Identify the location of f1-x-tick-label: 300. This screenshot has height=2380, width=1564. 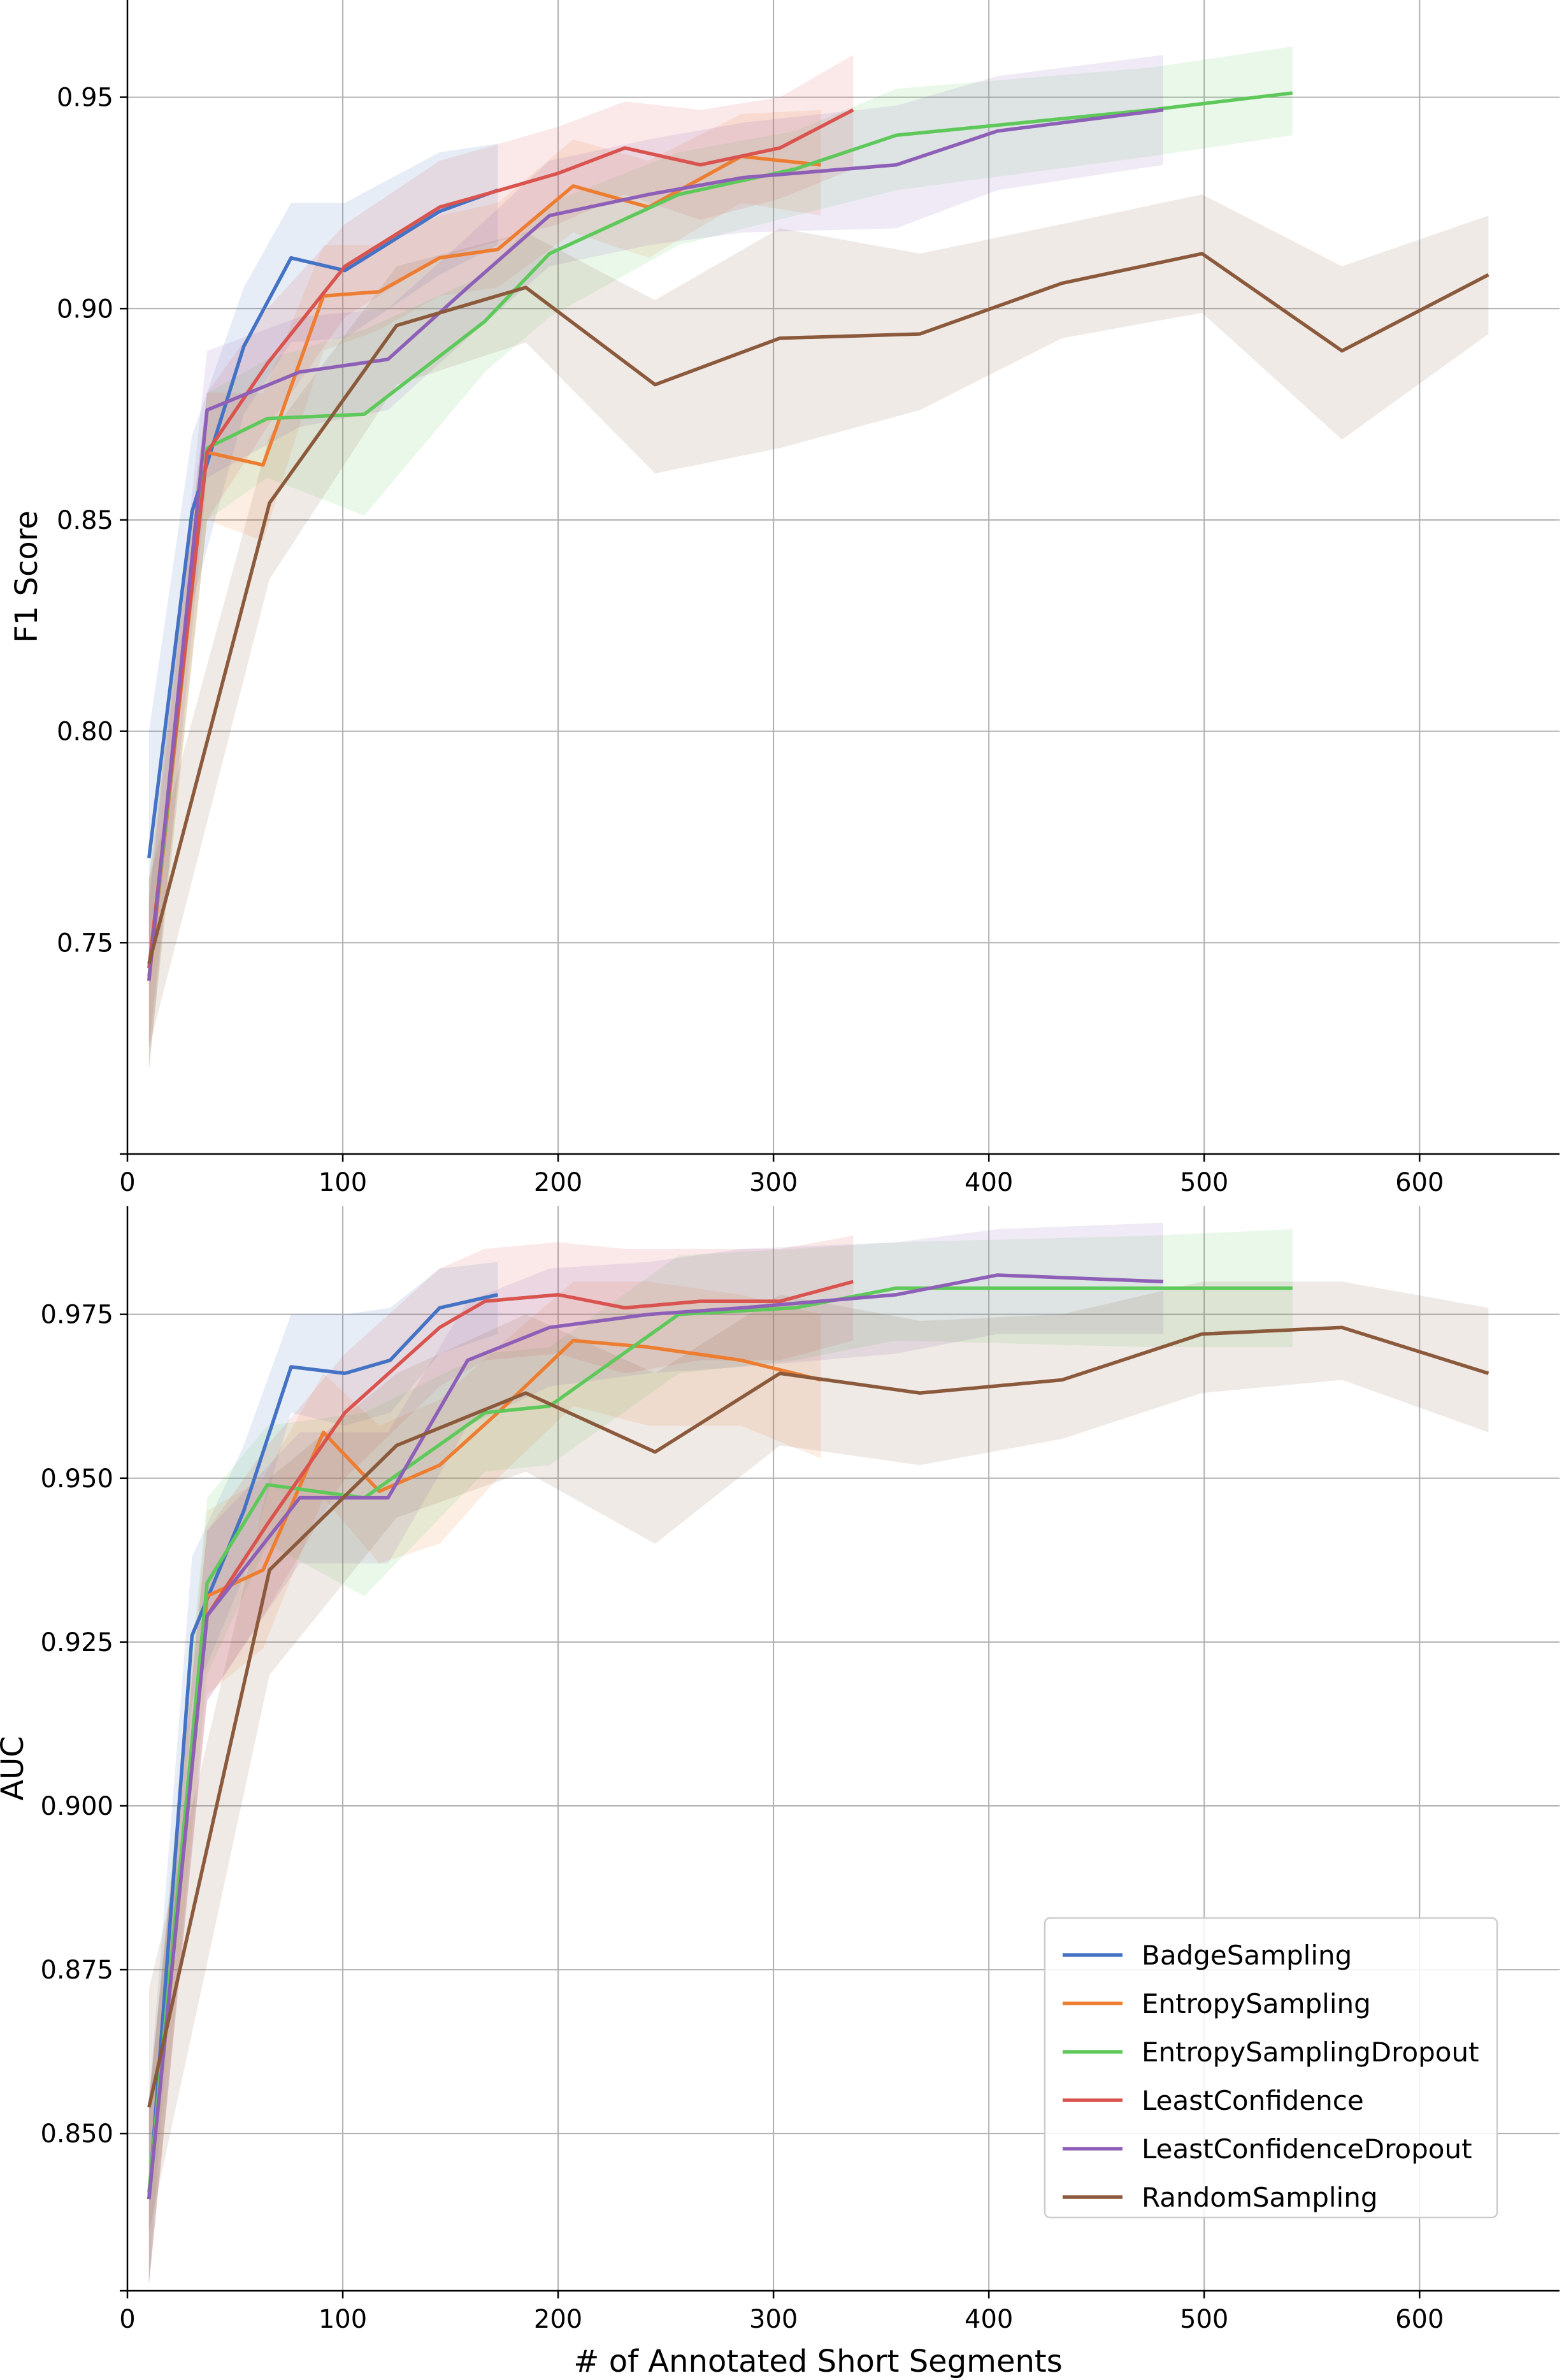
(774, 1182).